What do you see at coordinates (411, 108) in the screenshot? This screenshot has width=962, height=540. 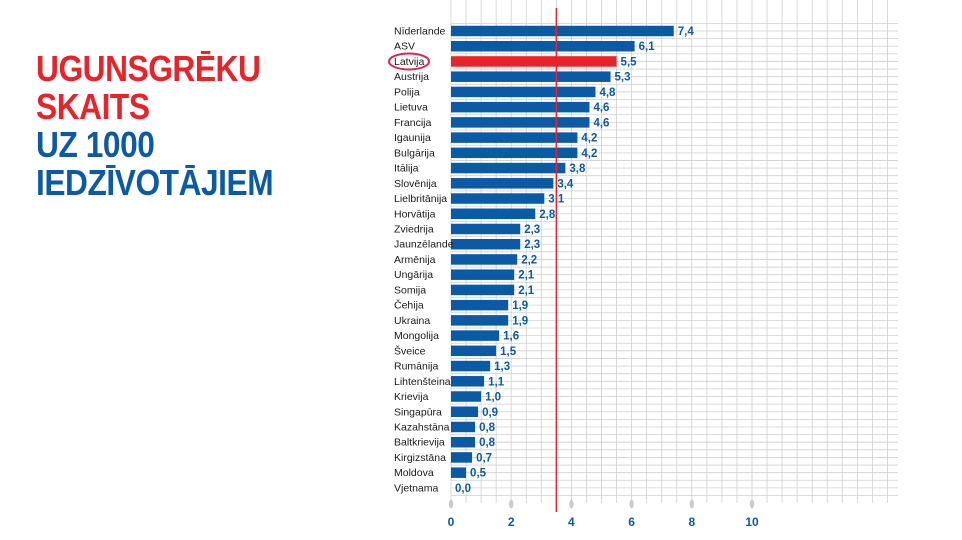 I see `category-label: Lietuva` at bounding box center [411, 108].